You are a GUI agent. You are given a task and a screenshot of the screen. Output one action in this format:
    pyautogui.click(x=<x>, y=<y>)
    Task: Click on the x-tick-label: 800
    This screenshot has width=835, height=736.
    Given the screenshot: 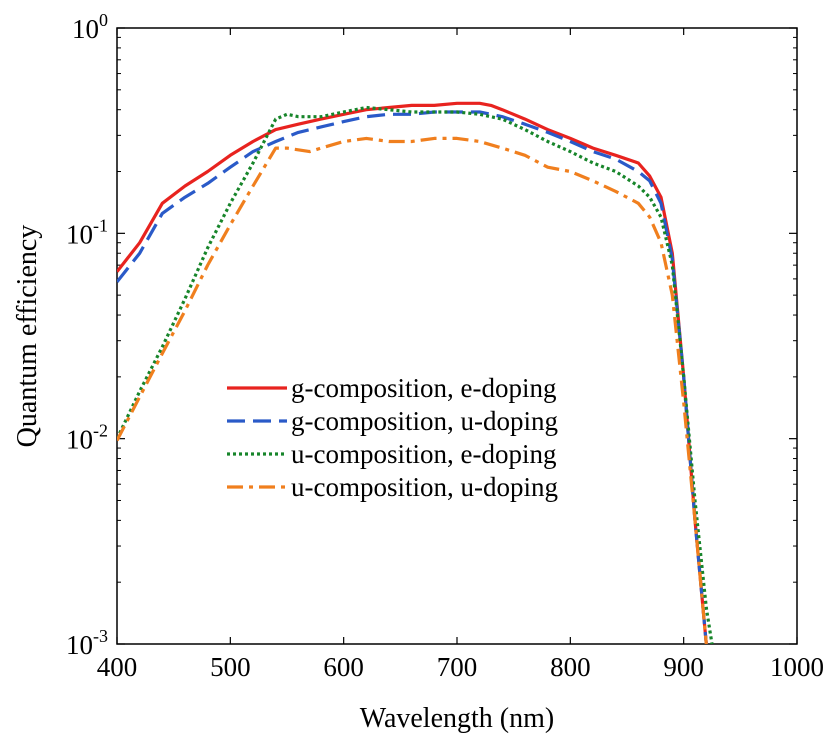 What is the action you would take?
    pyautogui.click(x=570, y=667)
    